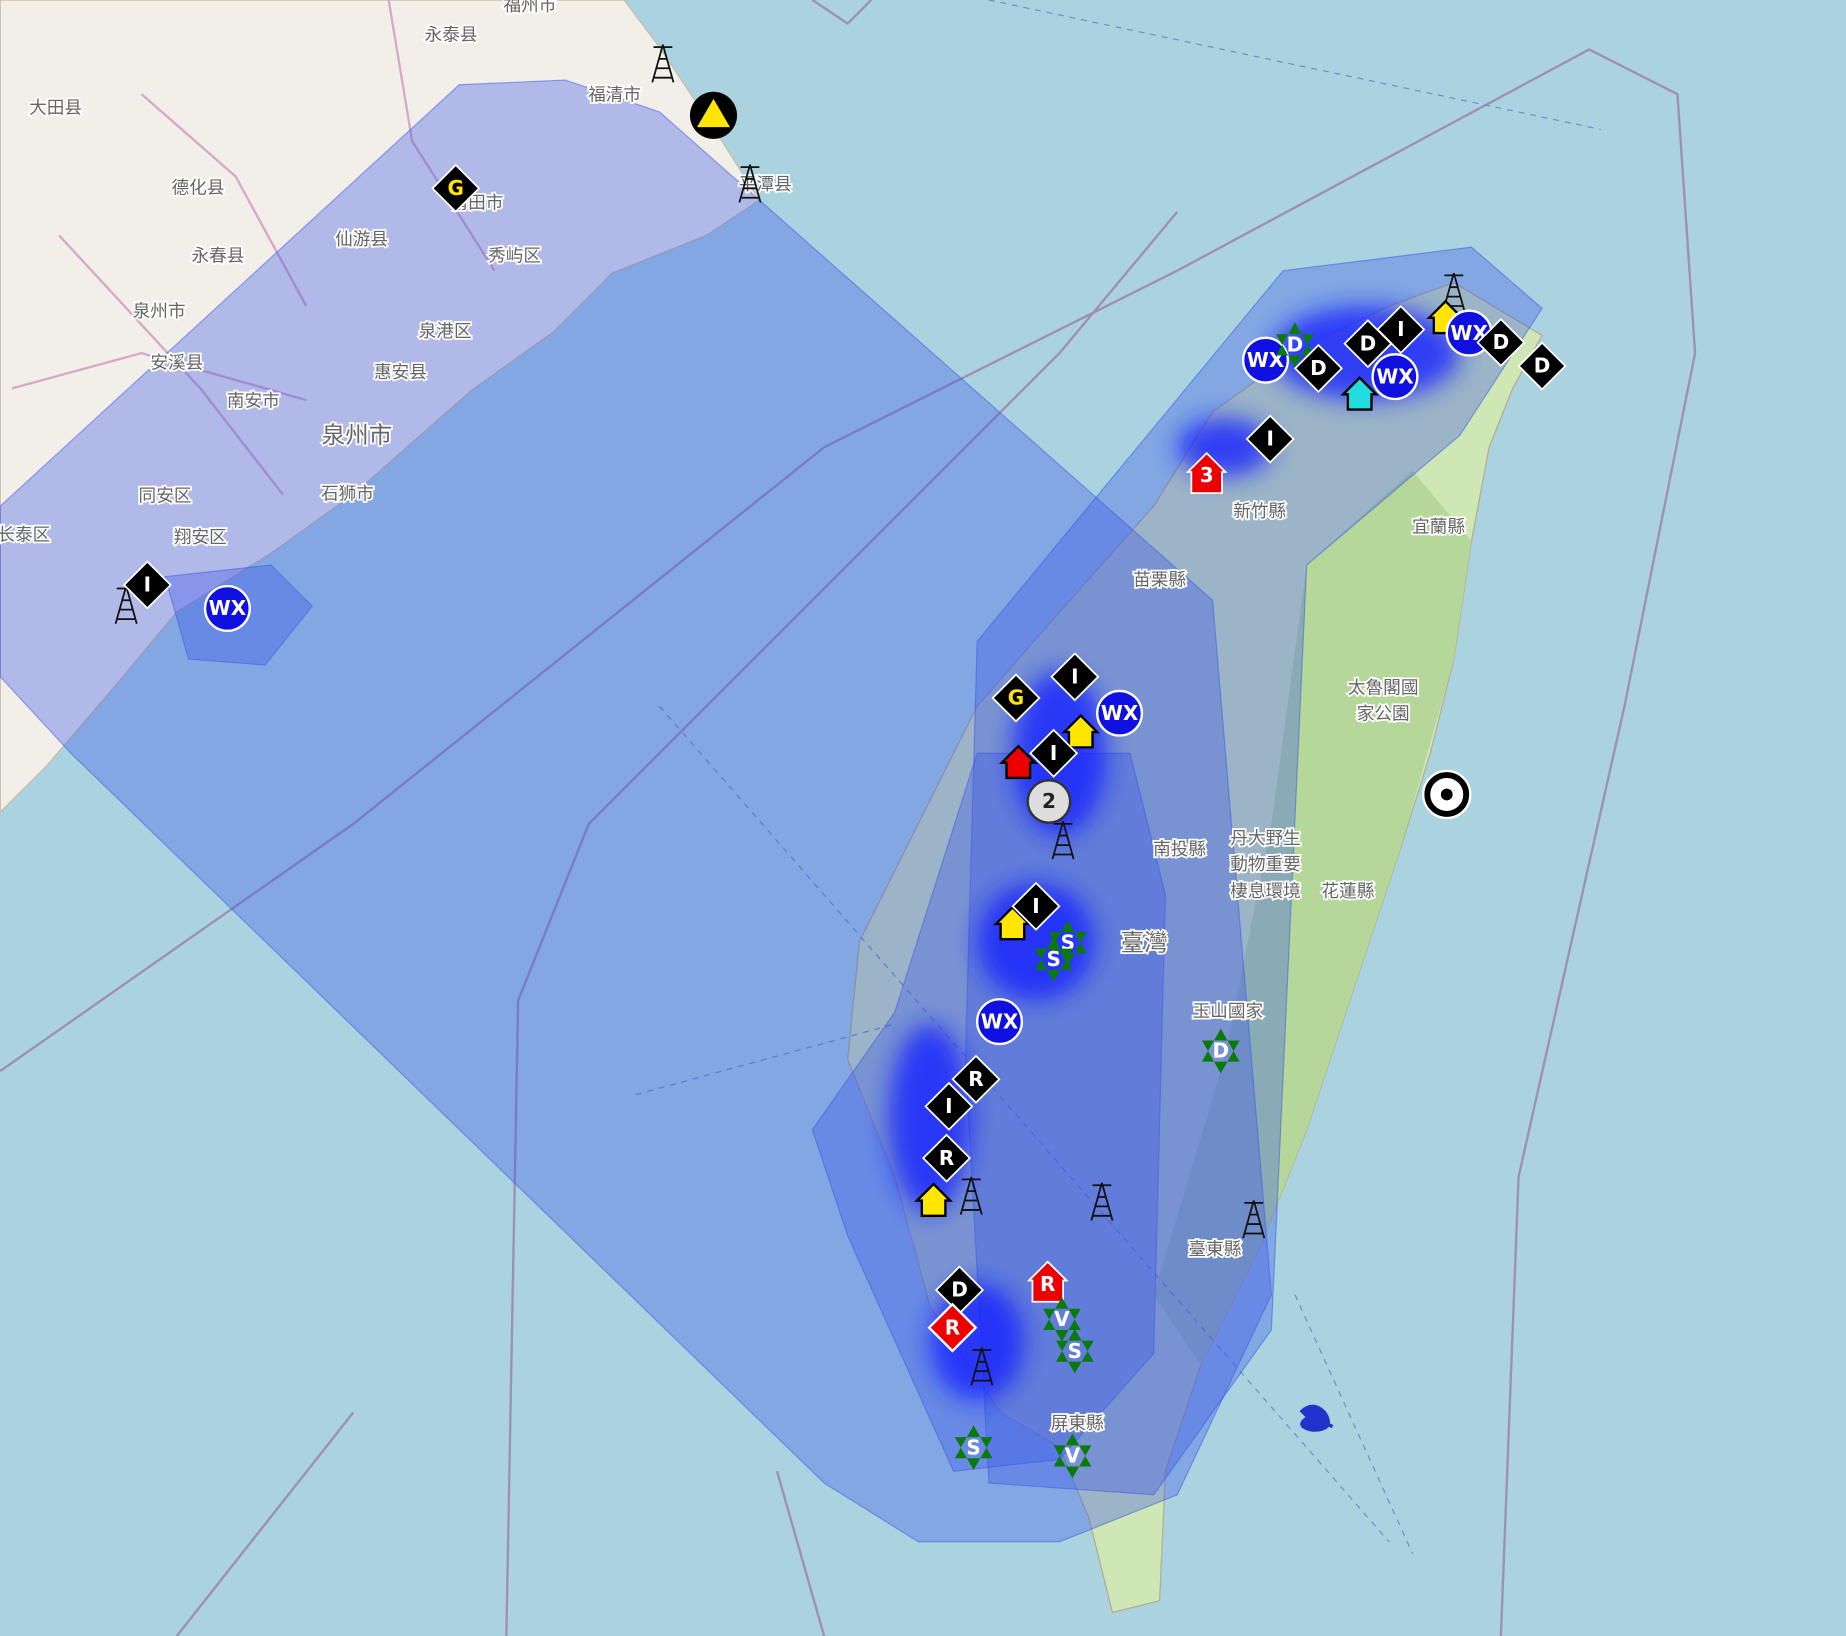  Describe the element at coordinates (1265, 891) in the screenshot. I see `place-label: 棲息環境` at that location.